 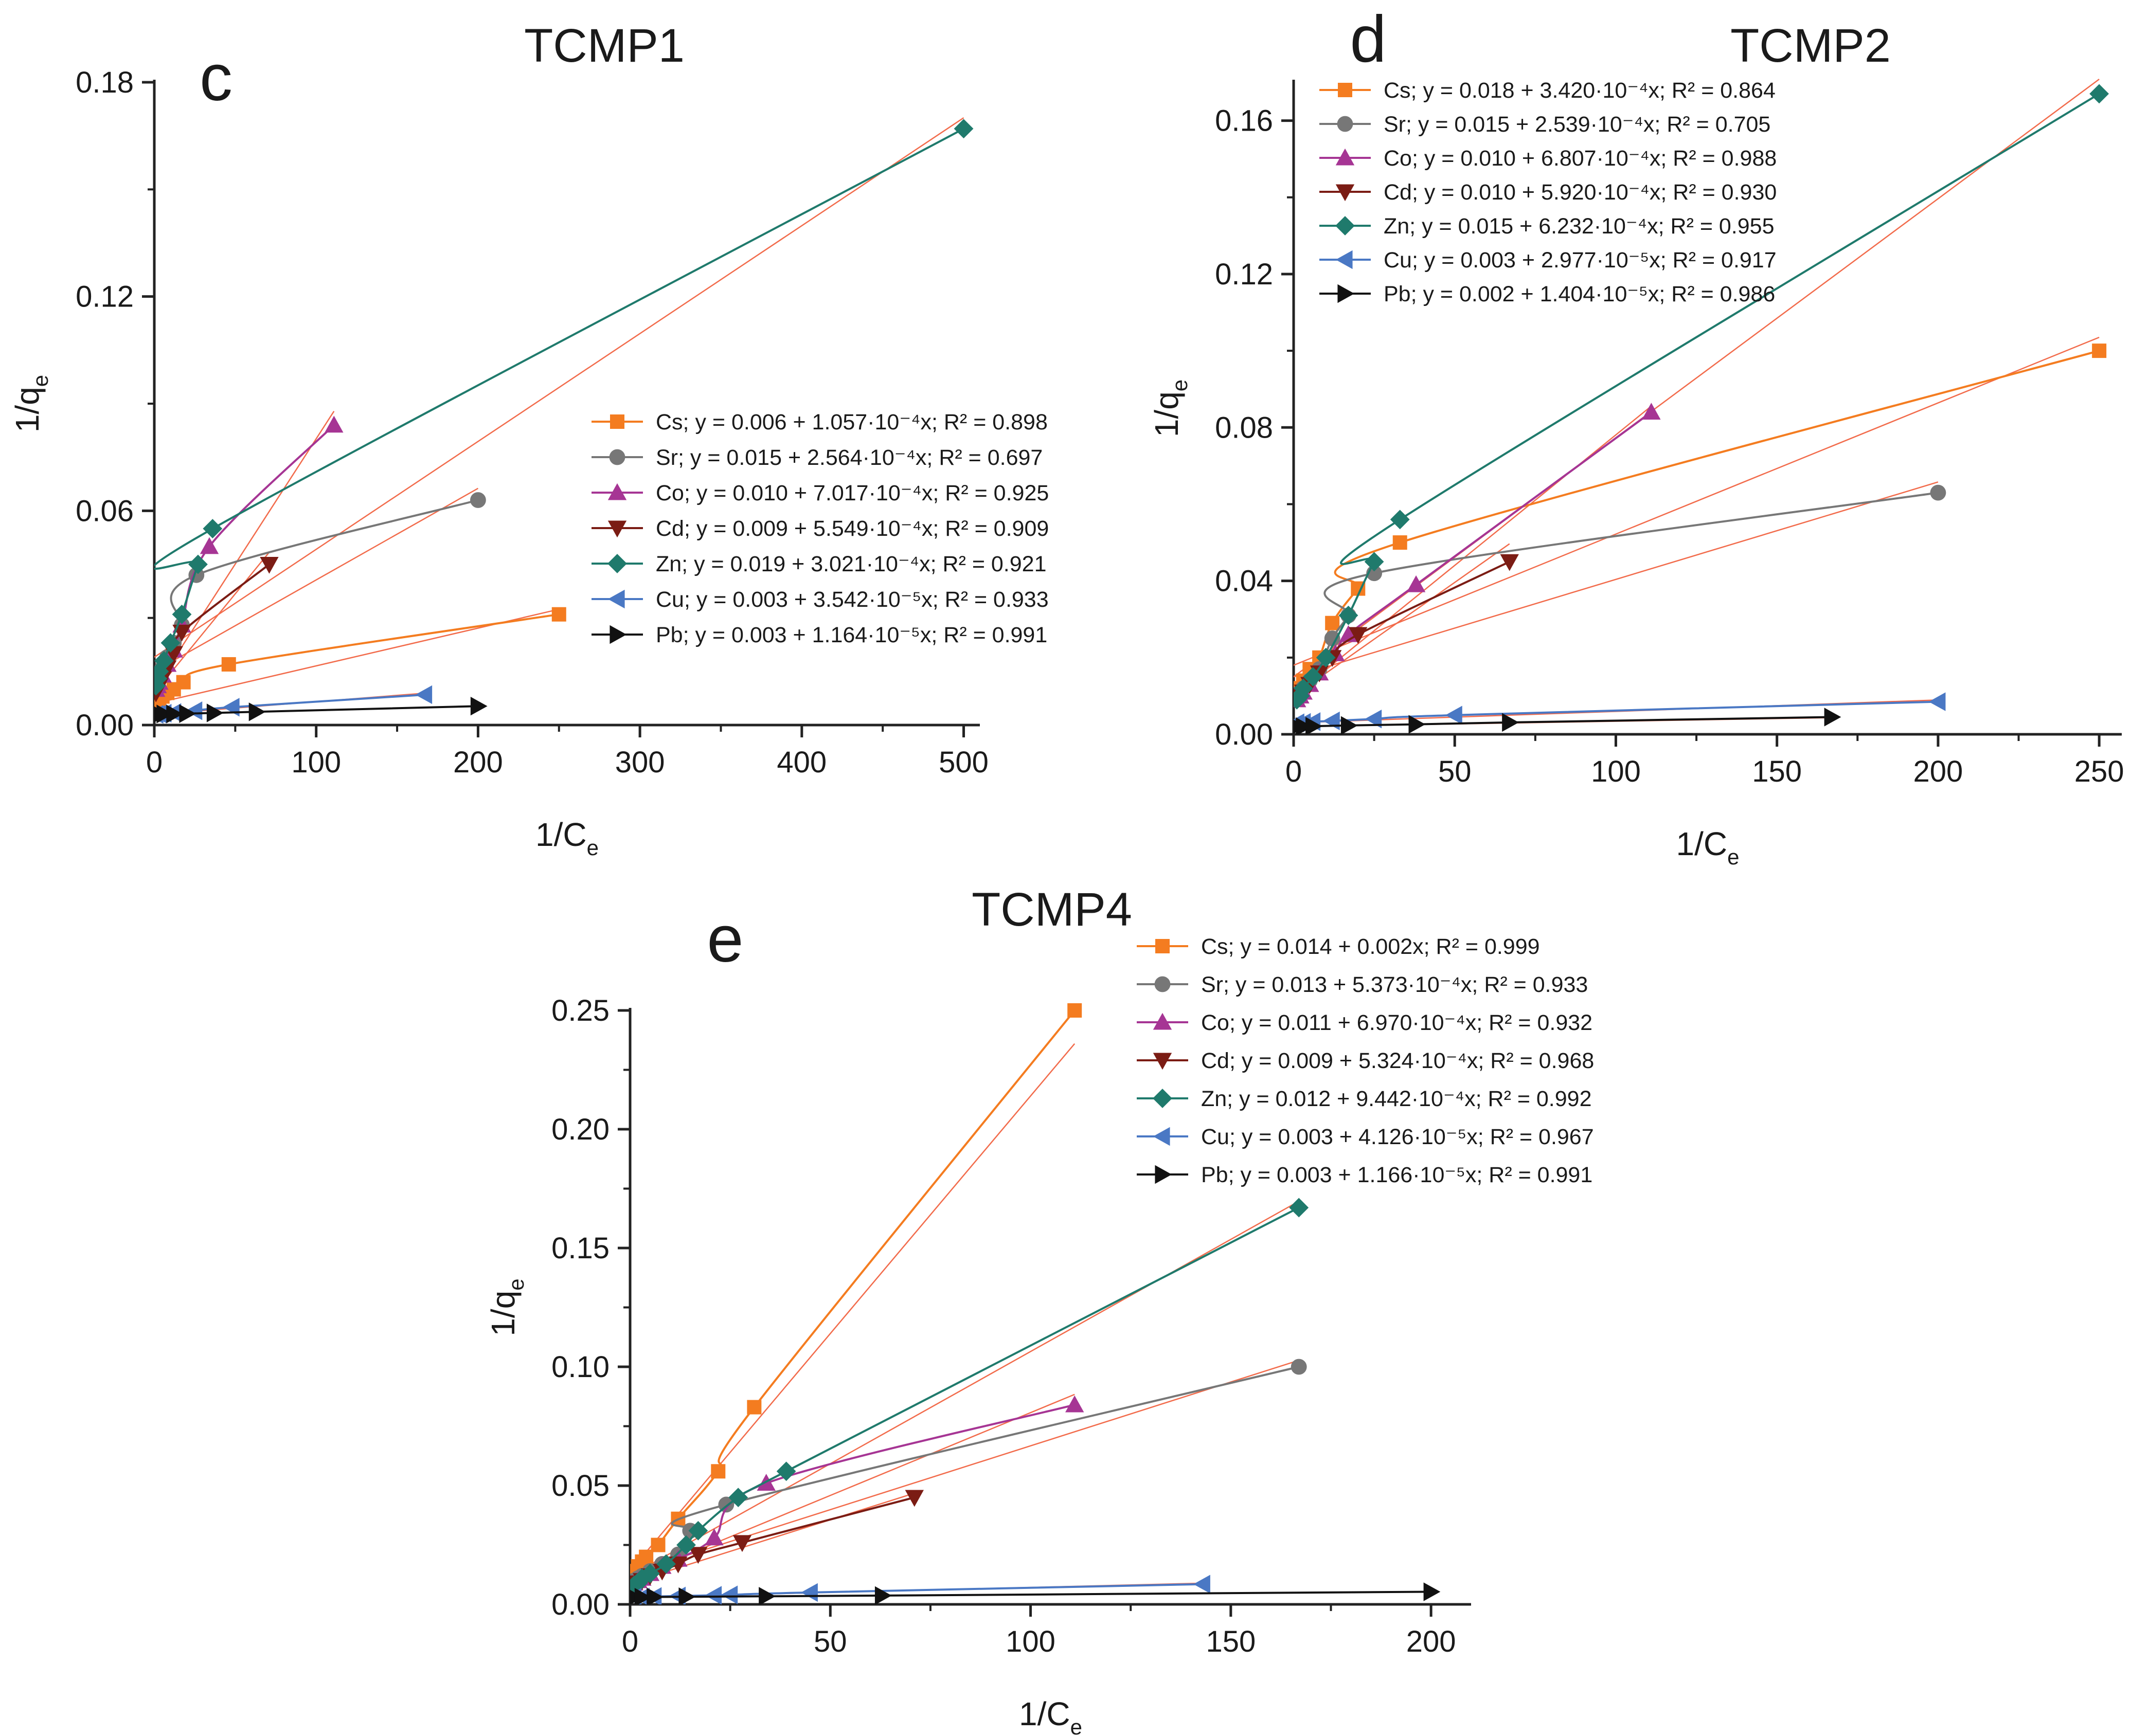 I want to click on x-tick-label: 400, so click(x=802, y=763).